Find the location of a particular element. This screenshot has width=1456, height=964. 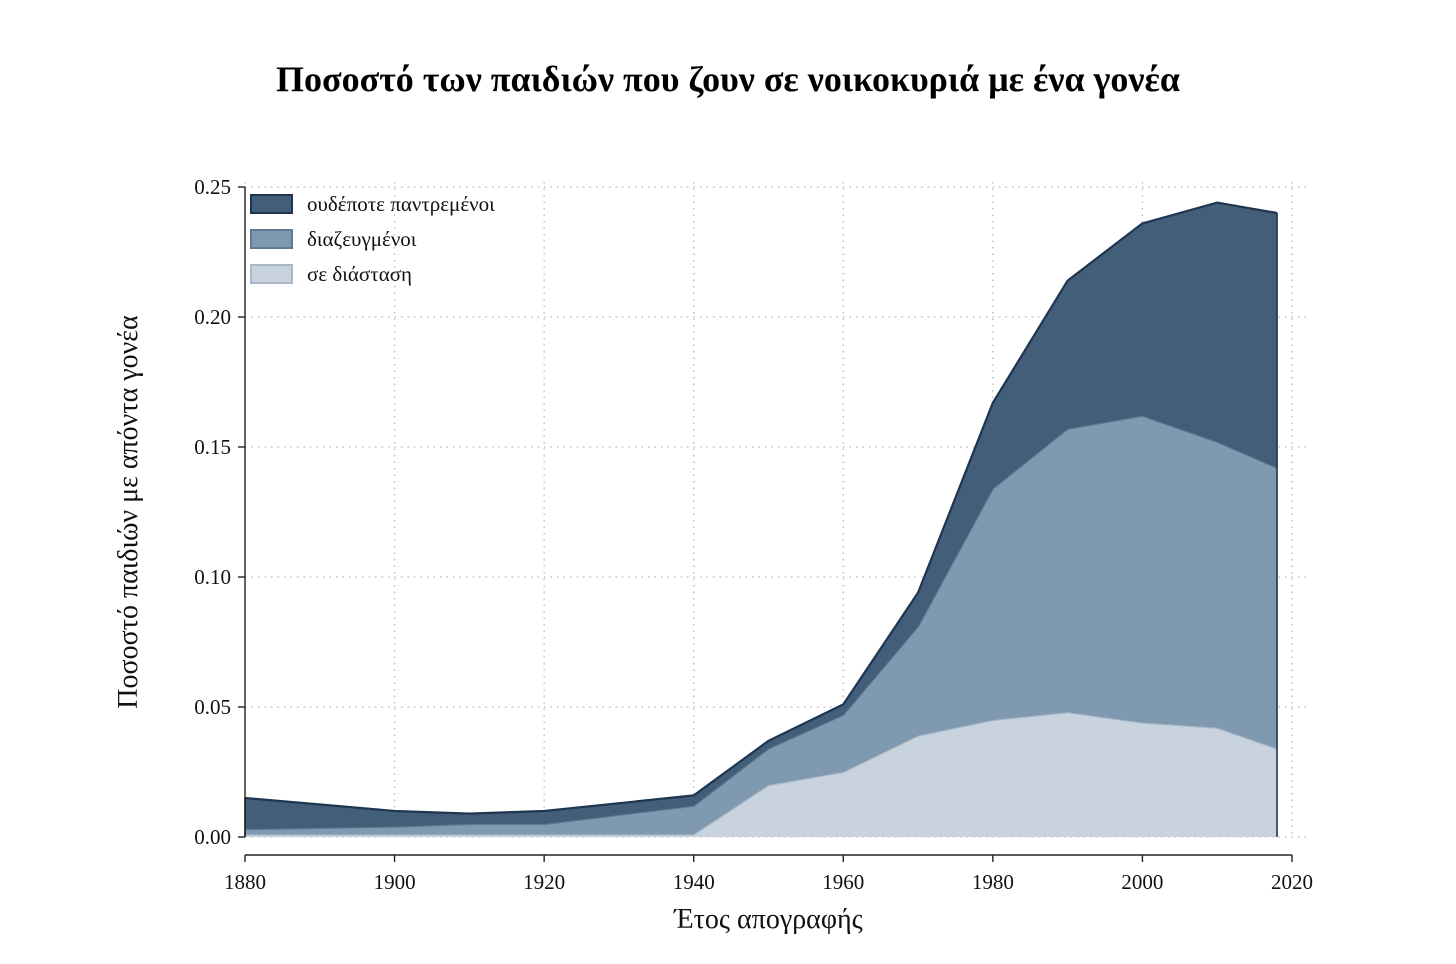

y-tick-label: 0.15 is located at coordinates (212, 447).